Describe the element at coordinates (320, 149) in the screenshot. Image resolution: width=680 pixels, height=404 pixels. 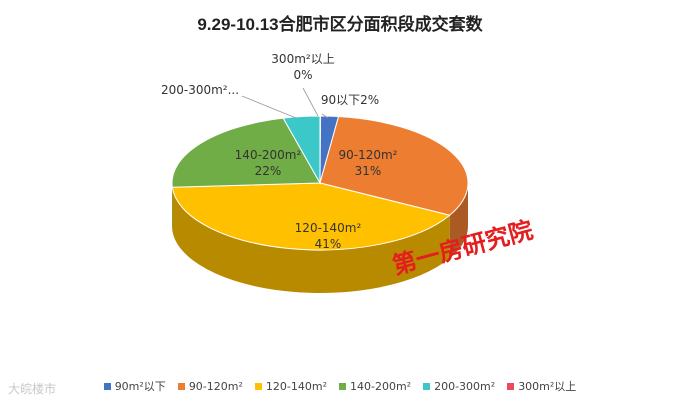
I see `pie-slice-300m2-above` at that location.